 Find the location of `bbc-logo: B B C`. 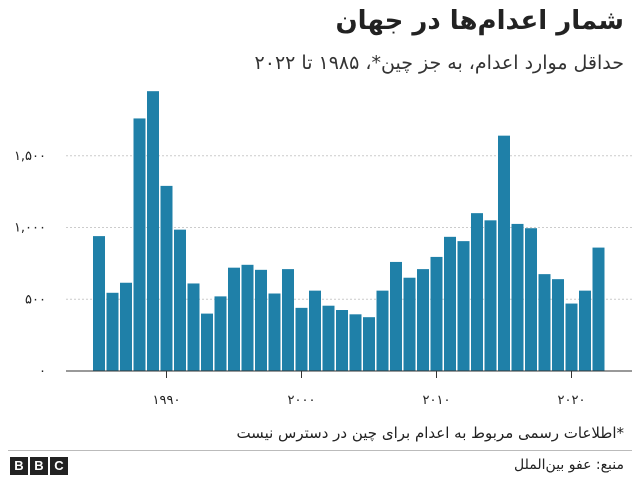

bbc-logo: B B C is located at coordinates (39, 466).